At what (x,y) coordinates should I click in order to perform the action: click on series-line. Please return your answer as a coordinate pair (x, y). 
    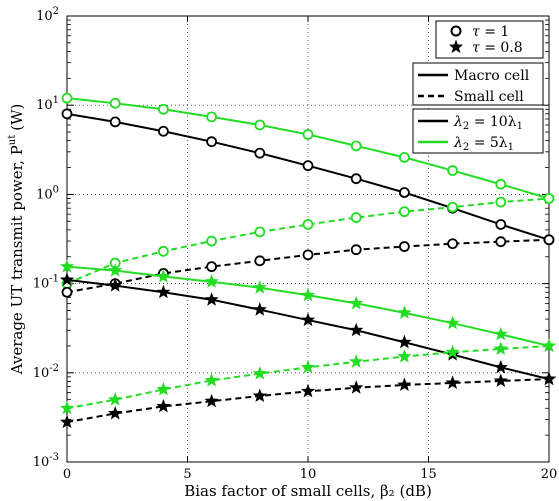
    Looking at the image, I should click on (308, 377).